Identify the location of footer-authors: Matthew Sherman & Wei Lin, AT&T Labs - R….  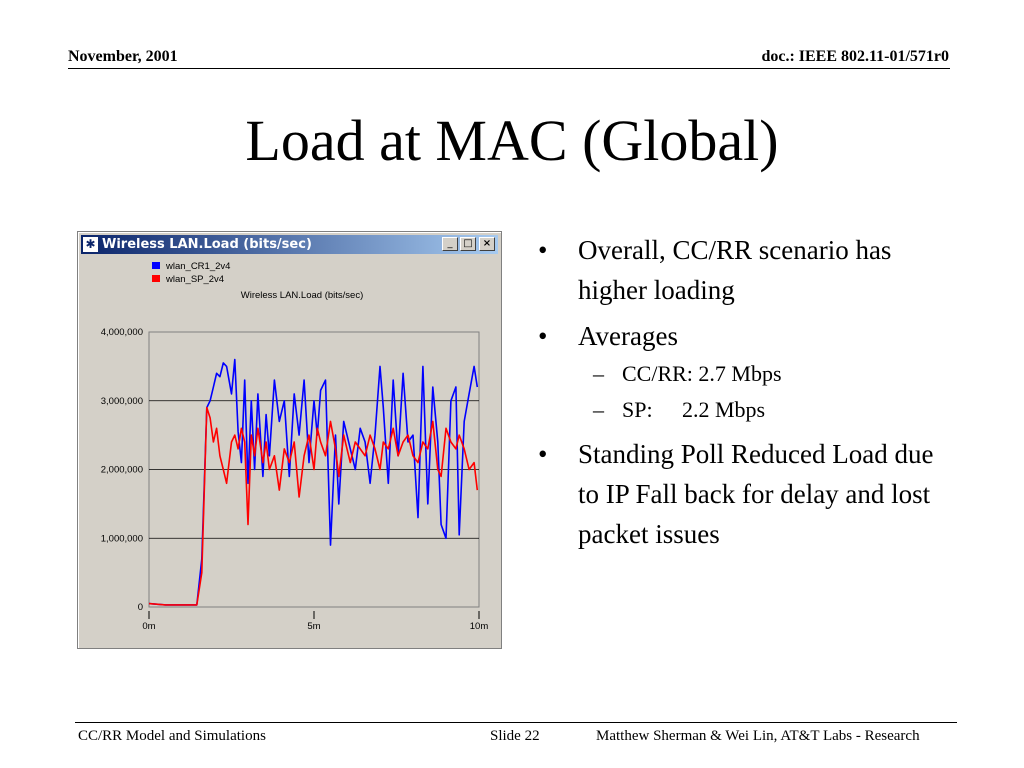
(758, 736).